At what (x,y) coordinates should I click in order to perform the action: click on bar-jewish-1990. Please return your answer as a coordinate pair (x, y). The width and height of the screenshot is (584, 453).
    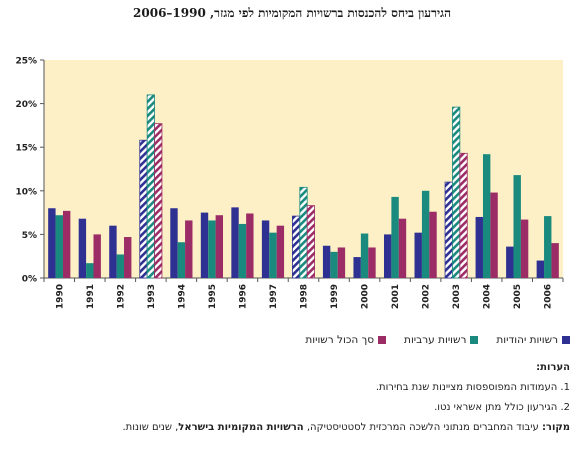
    Looking at the image, I should click on (51, 243).